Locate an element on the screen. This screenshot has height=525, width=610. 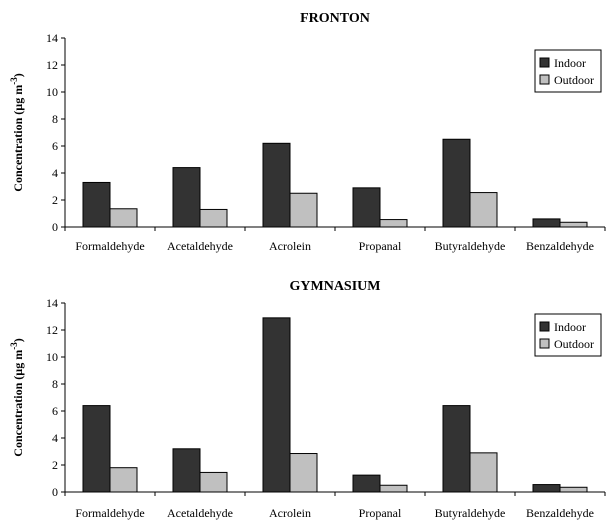
chart-title: GYMNASIUM is located at coordinates (335, 286).